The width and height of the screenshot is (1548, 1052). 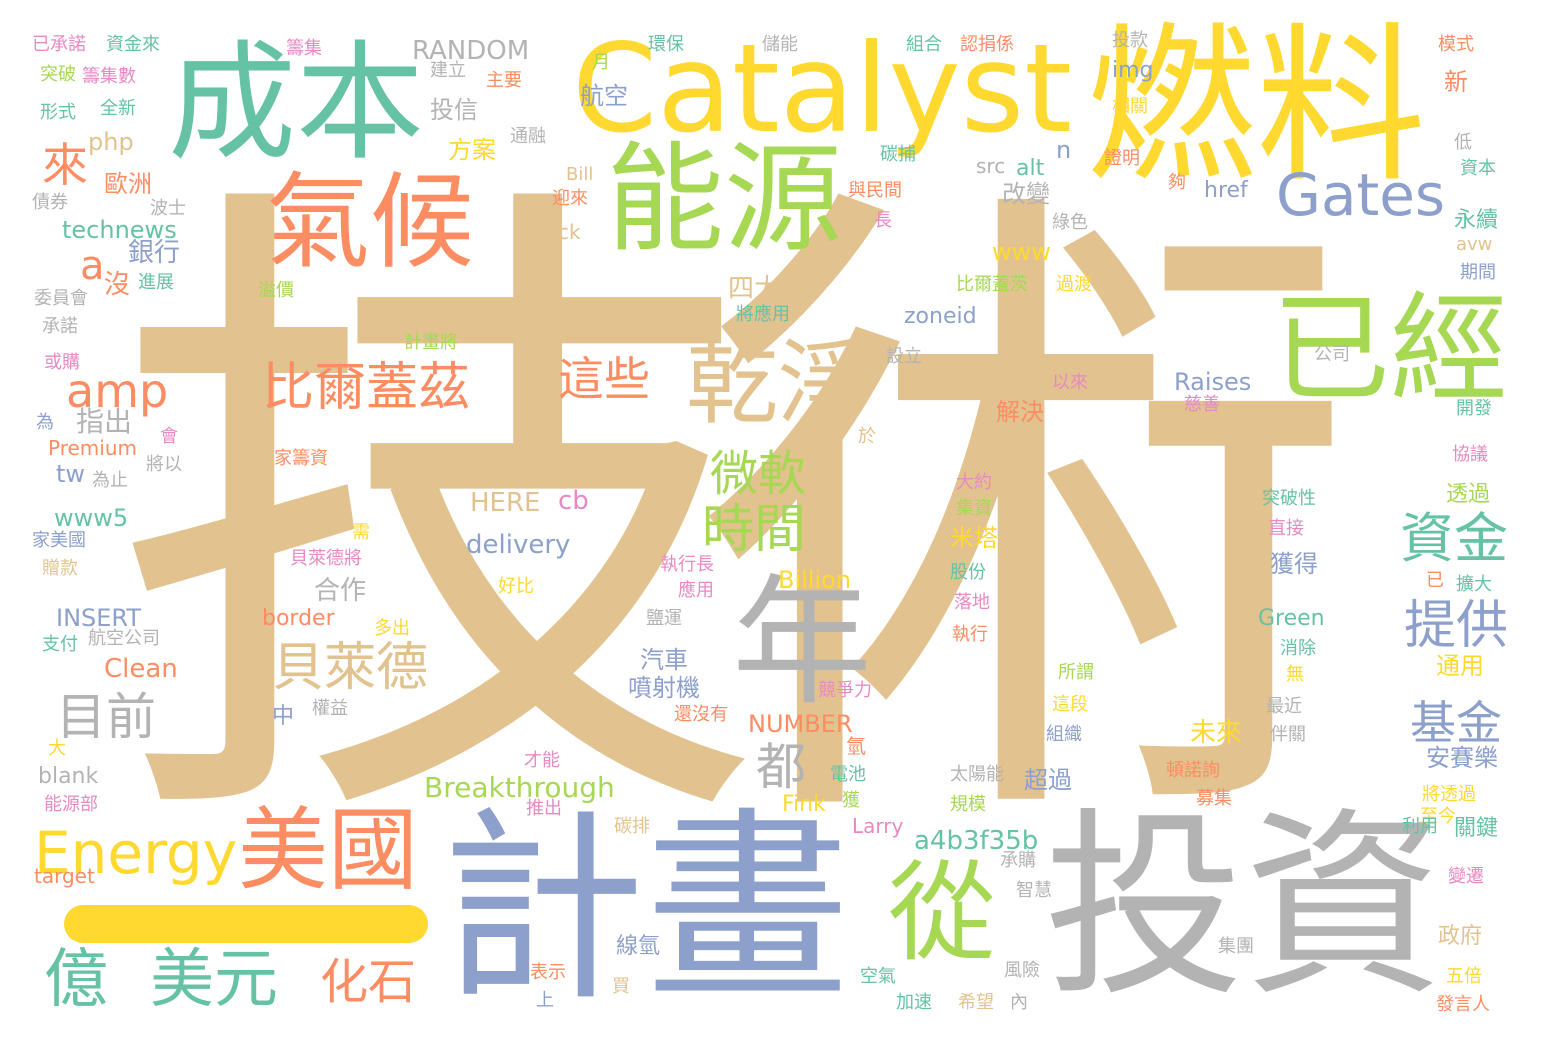 I want to click on word-通用: 通用, so click(x=1460, y=666).